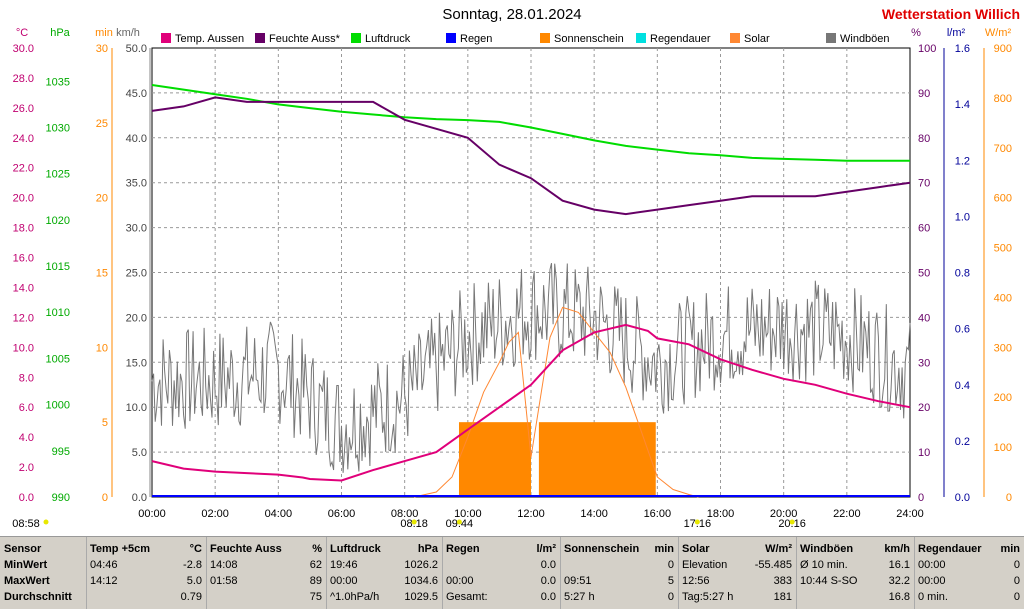 This screenshot has width=1024, height=609. I want to click on stats-cell-right: km/h, so click(897, 549).